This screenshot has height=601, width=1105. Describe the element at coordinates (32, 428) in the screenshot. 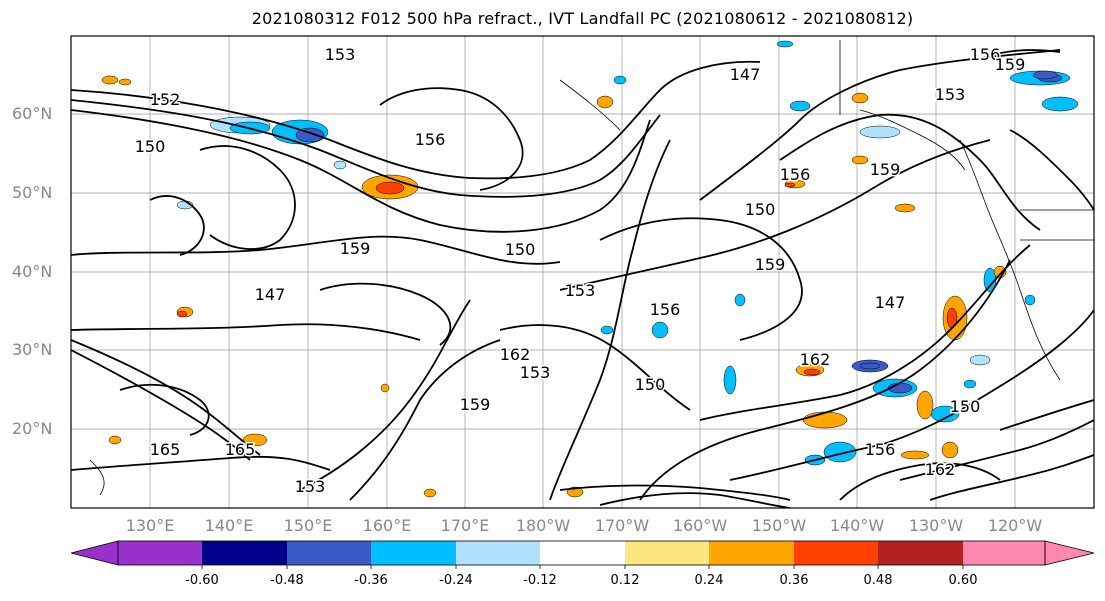

I see `lat-label: 20°N` at that location.